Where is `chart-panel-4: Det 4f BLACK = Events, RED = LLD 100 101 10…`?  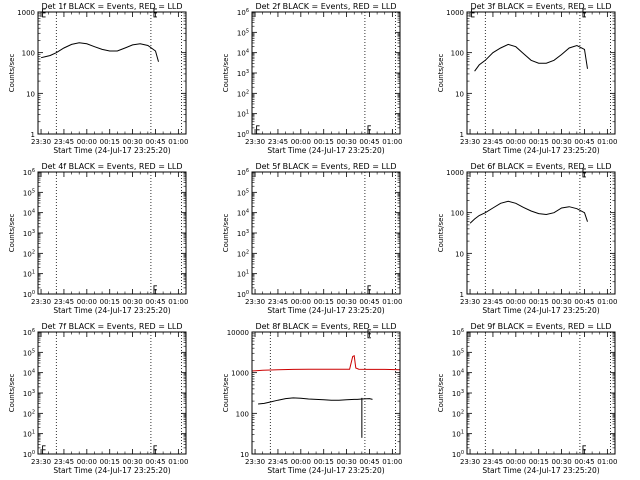 chart-panel-4: Det 4f BLACK = Events, RED = LLD 100 101 10… is located at coordinates (98, 238).